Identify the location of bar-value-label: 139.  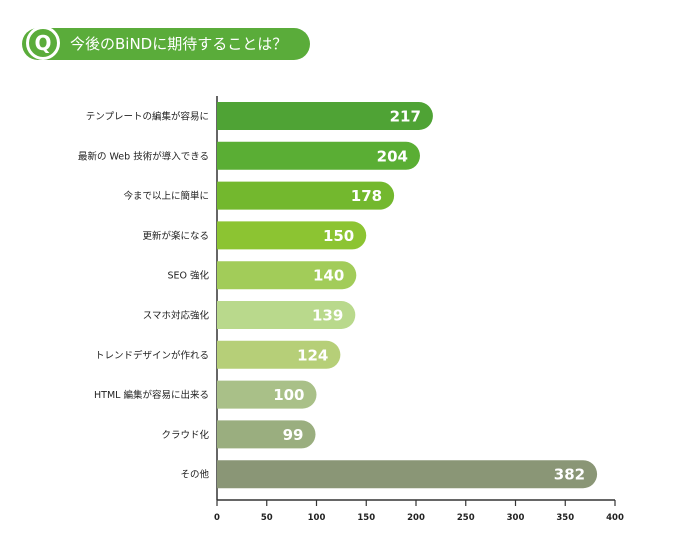
(327, 316).